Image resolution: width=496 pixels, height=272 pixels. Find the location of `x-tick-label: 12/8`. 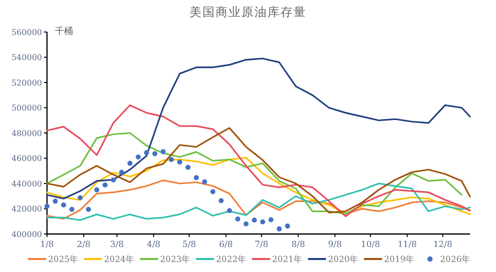

x-tick-label: 12/8 is located at coordinates (442, 245).